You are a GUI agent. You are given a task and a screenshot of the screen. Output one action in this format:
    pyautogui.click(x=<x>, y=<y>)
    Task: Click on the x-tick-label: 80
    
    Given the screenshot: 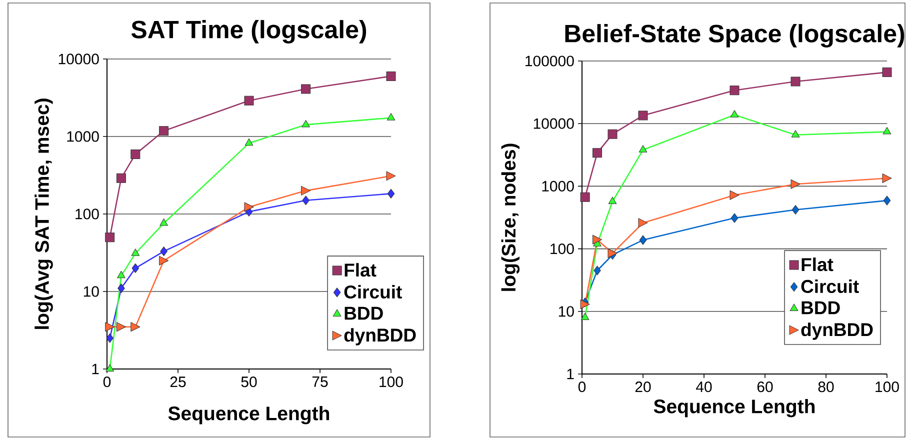 What is the action you would take?
    pyautogui.click(x=826, y=387)
    